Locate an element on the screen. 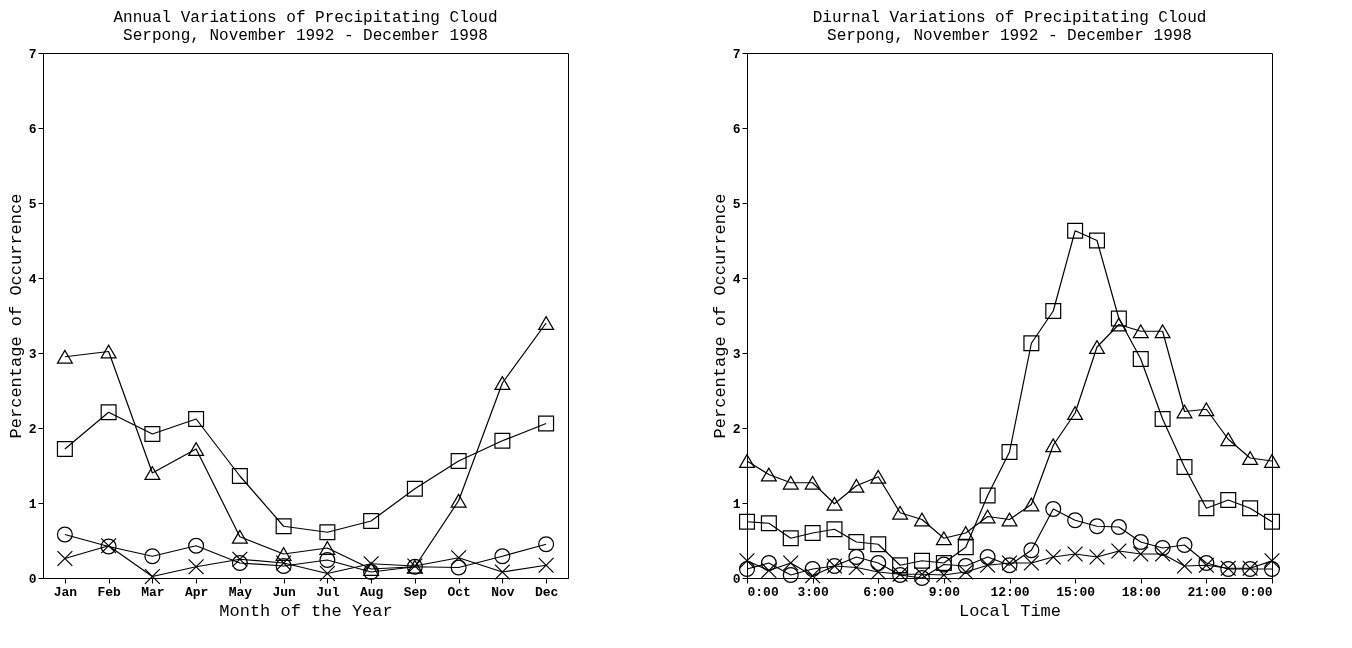  x-axis-title: Local Time is located at coordinates (1010, 611).